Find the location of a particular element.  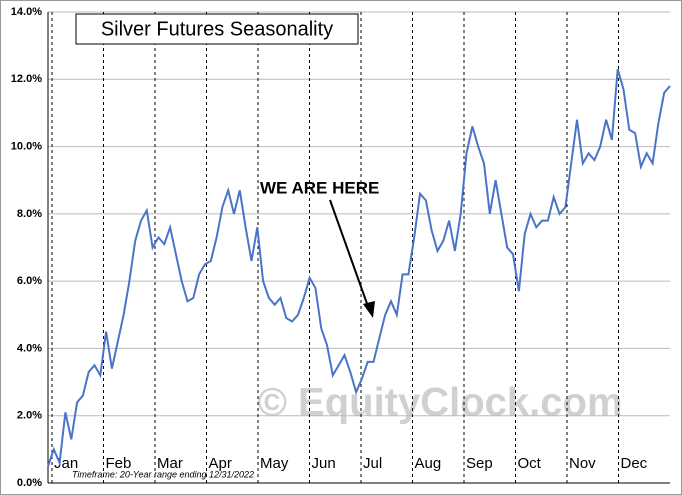

x-tick-label: Nov is located at coordinates (582, 463).